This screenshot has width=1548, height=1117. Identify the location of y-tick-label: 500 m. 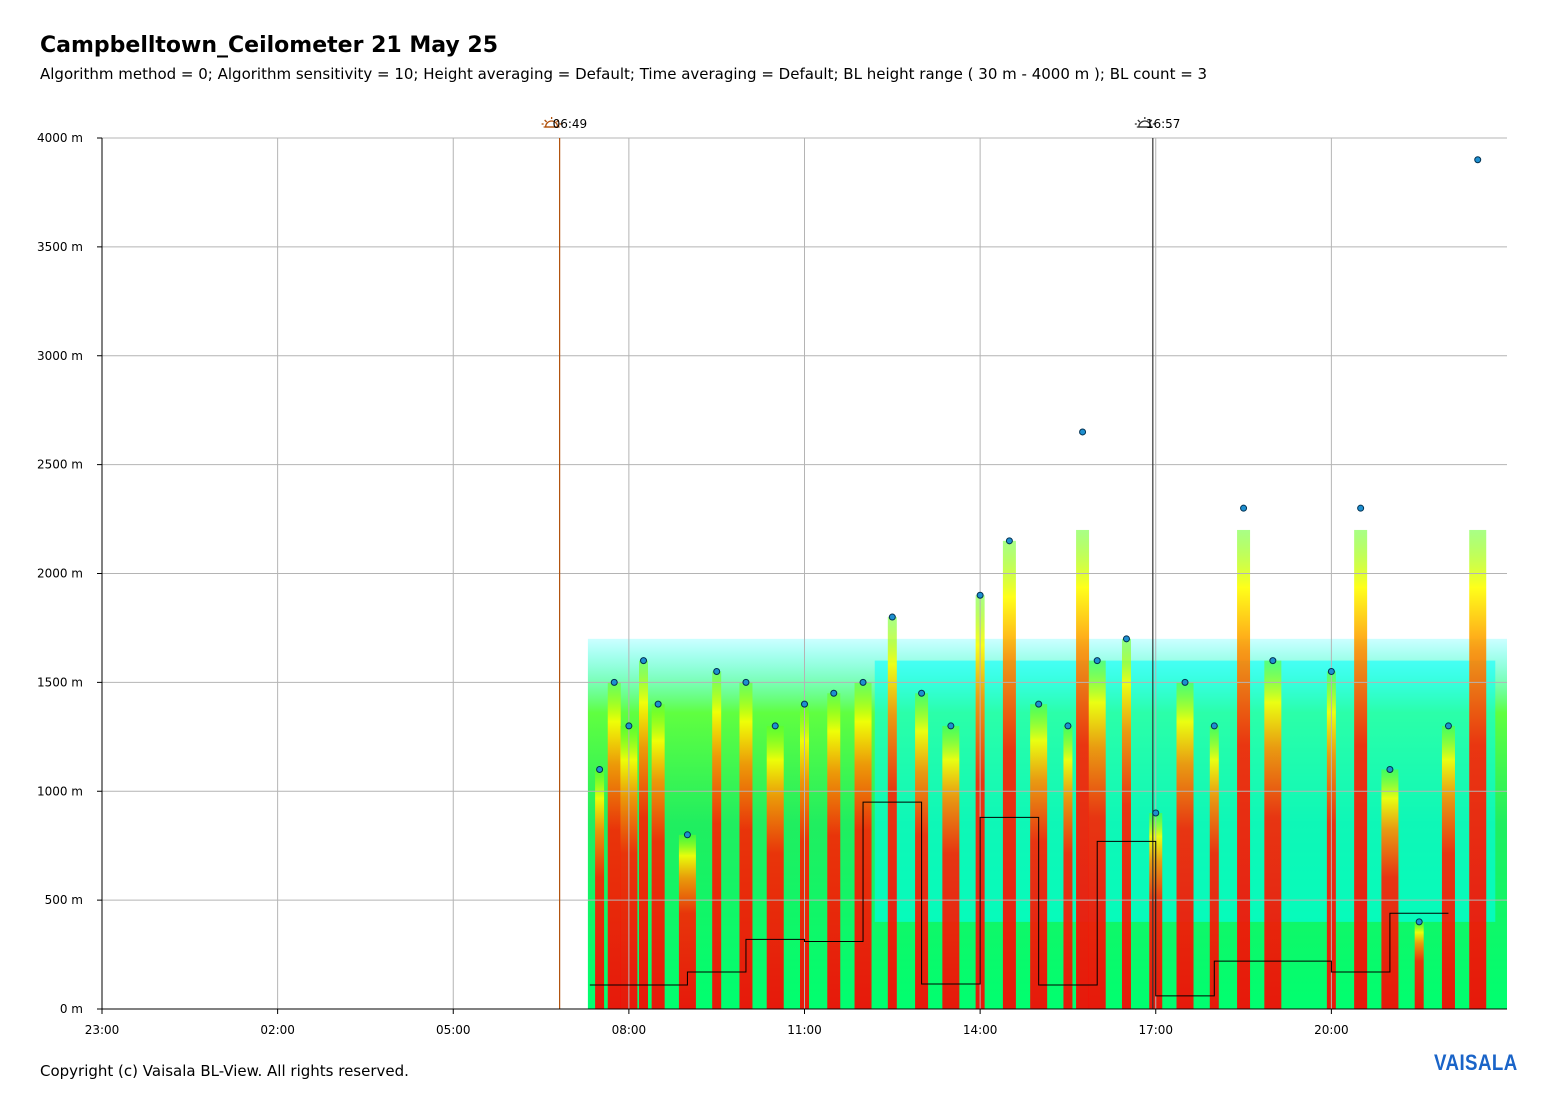
(64, 900).